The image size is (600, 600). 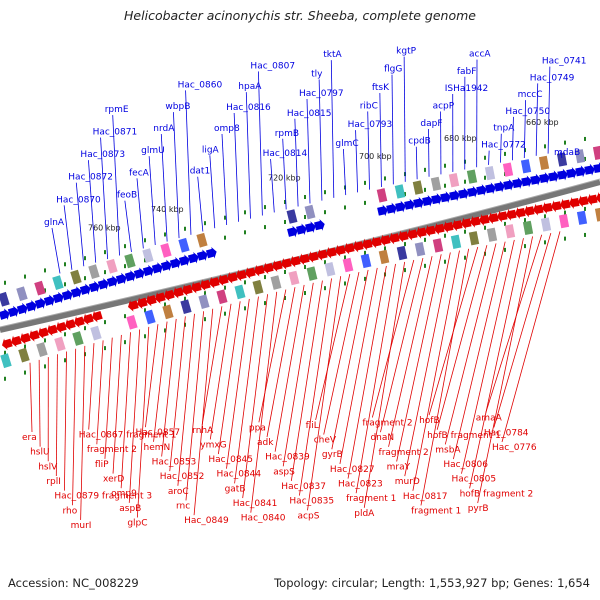 What do you see at coordinates (287, 134) in the screenshot?
I see `forward-gene-label: rpmB` at bounding box center [287, 134].